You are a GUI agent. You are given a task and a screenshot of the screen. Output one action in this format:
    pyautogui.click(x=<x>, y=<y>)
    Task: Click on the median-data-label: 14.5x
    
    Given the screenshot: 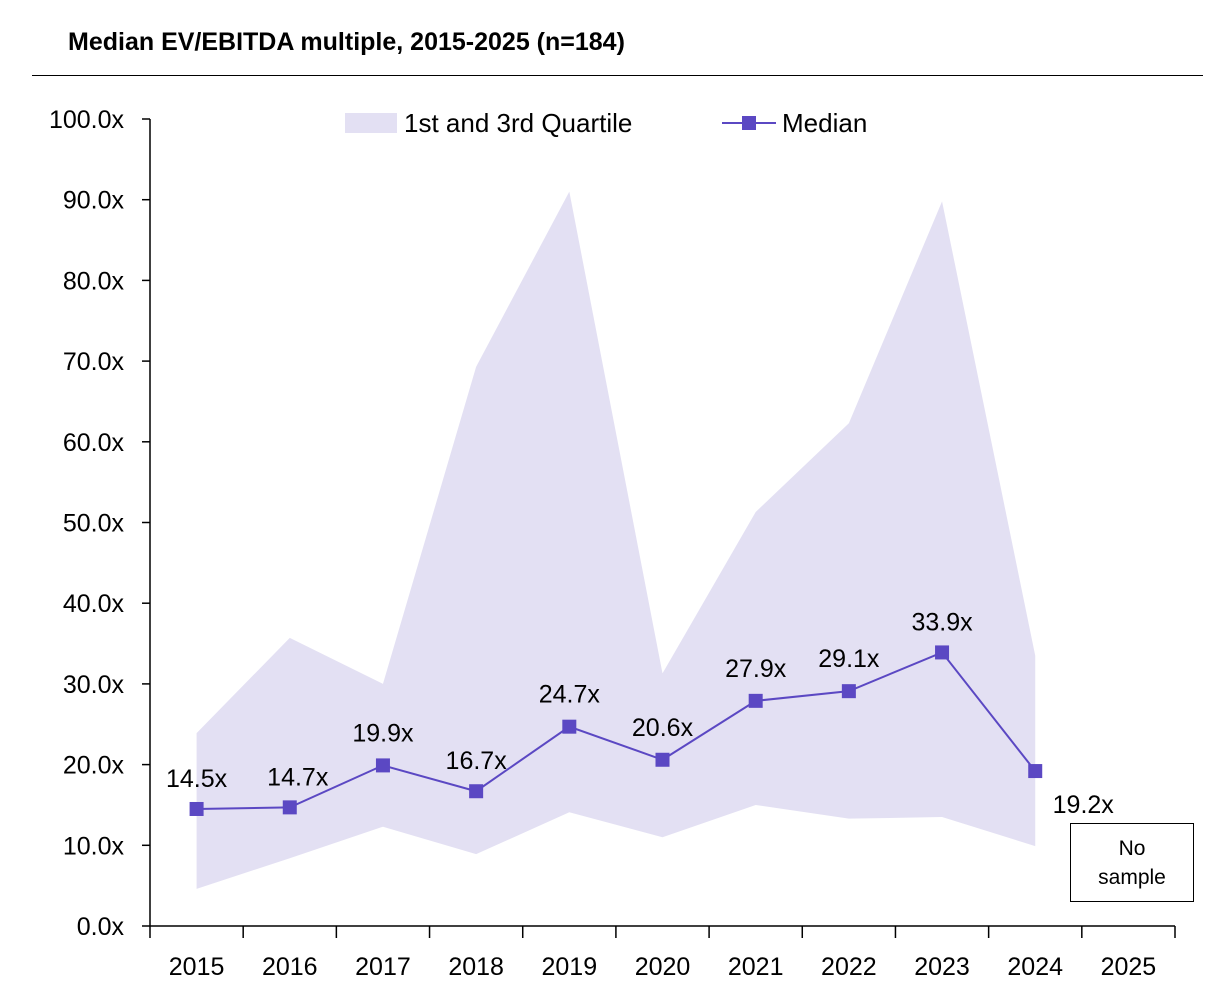 What is the action you would take?
    pyautogui.click(x=197, y=779)
    